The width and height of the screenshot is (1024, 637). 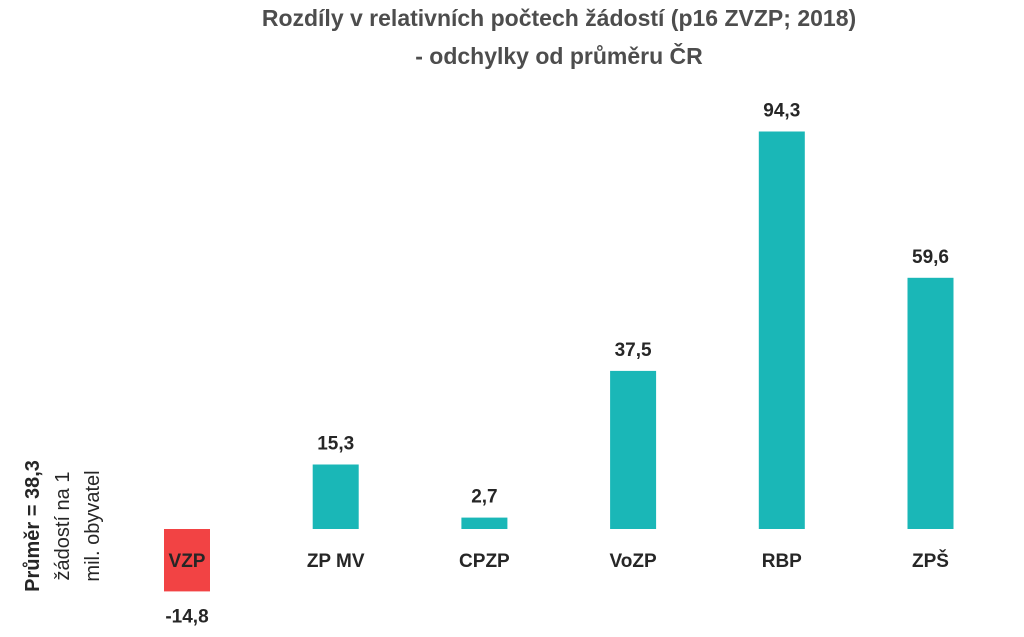 I want to click on side-annotation-unit-line-2: mil. obyvatel, so click(x=93, y=525).